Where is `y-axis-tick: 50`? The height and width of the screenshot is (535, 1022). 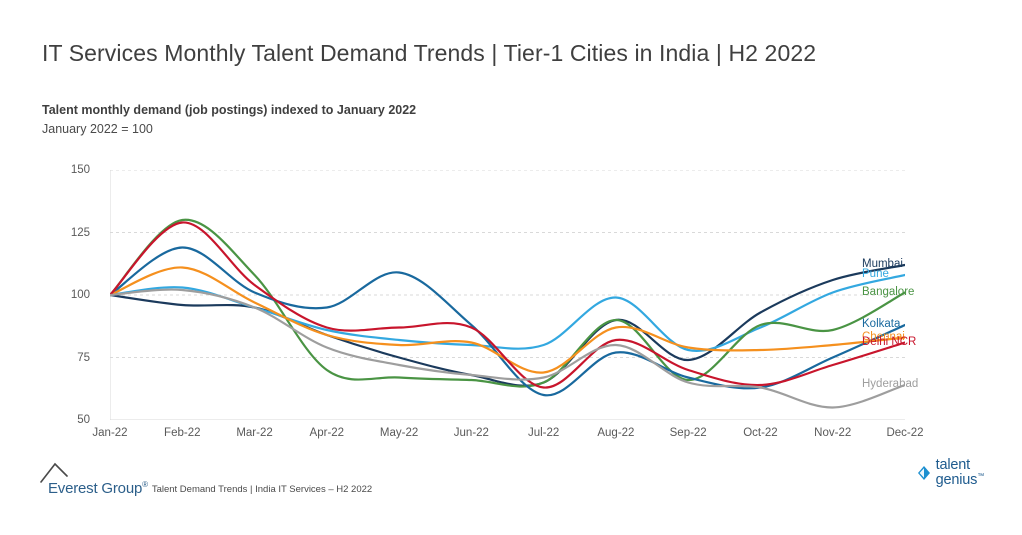 y-axis-tick: 50 is located at coordinates (83, 420).